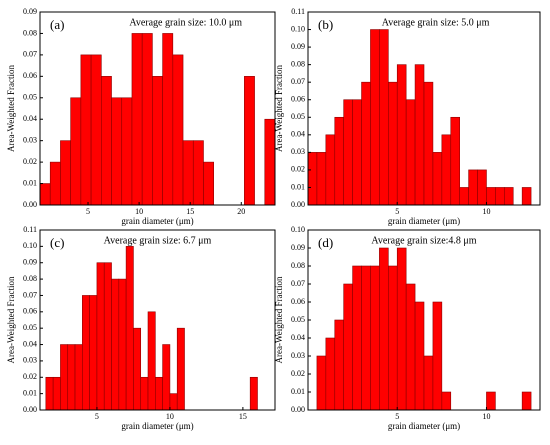 The image size is (550, 445). Describe the element at coordinates (423, 240) in the screenshot. I see `annotation: Average grain size:4.8 μm` at that location.